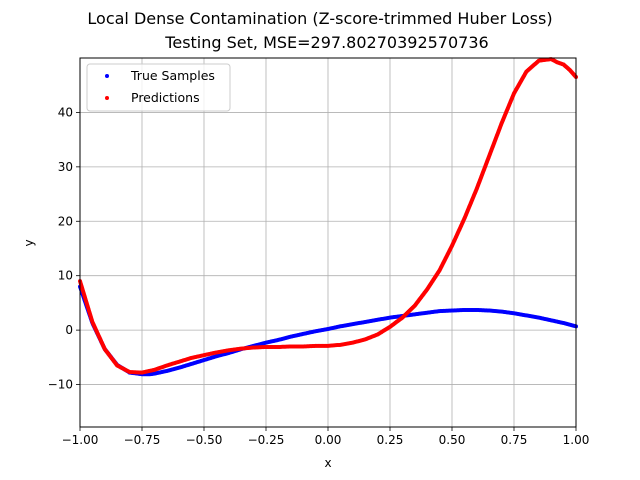  Describe the element at coordinates (80, 440) in the screenshot. I see `x-tick-label: −1.00` at that location.